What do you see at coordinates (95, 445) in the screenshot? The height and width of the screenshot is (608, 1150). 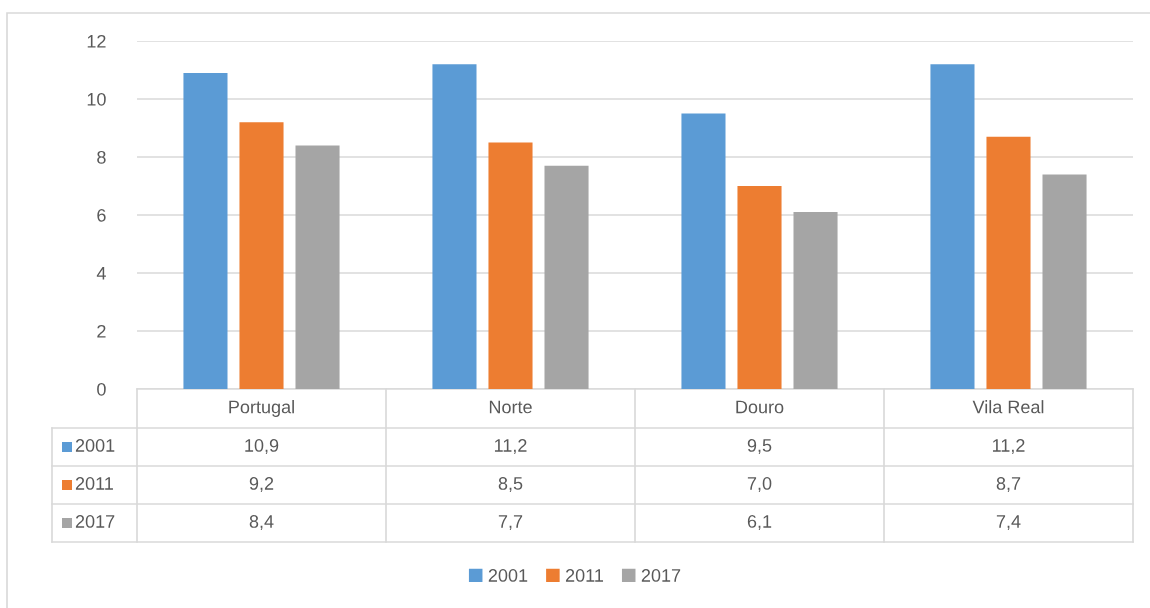 I see `legend-label: 2001` at bounding box center [95, 445].